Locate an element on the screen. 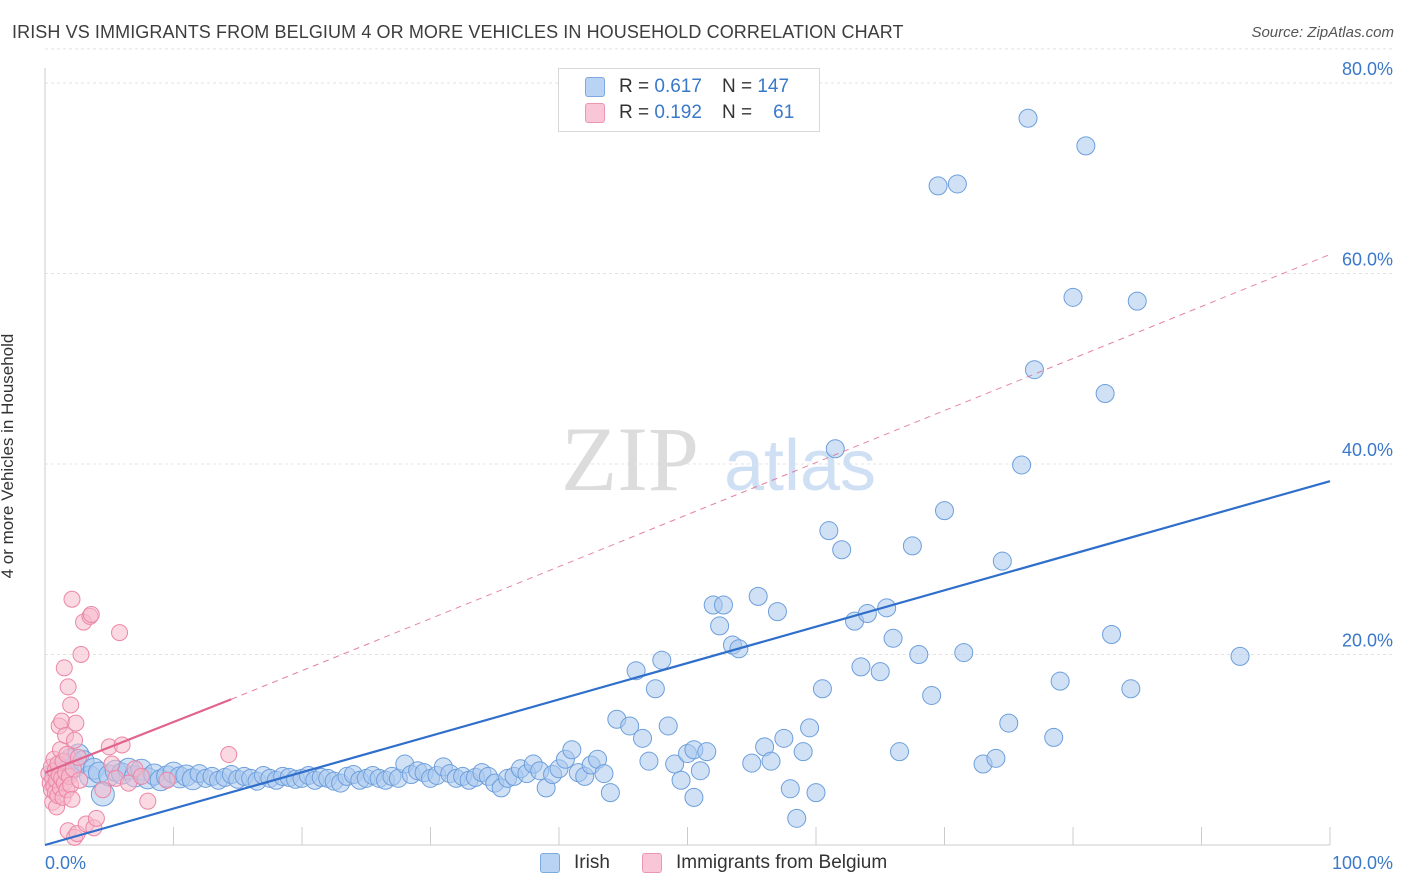  y-tick-label-40: 40.0% is located at coordinates (1367, 450).